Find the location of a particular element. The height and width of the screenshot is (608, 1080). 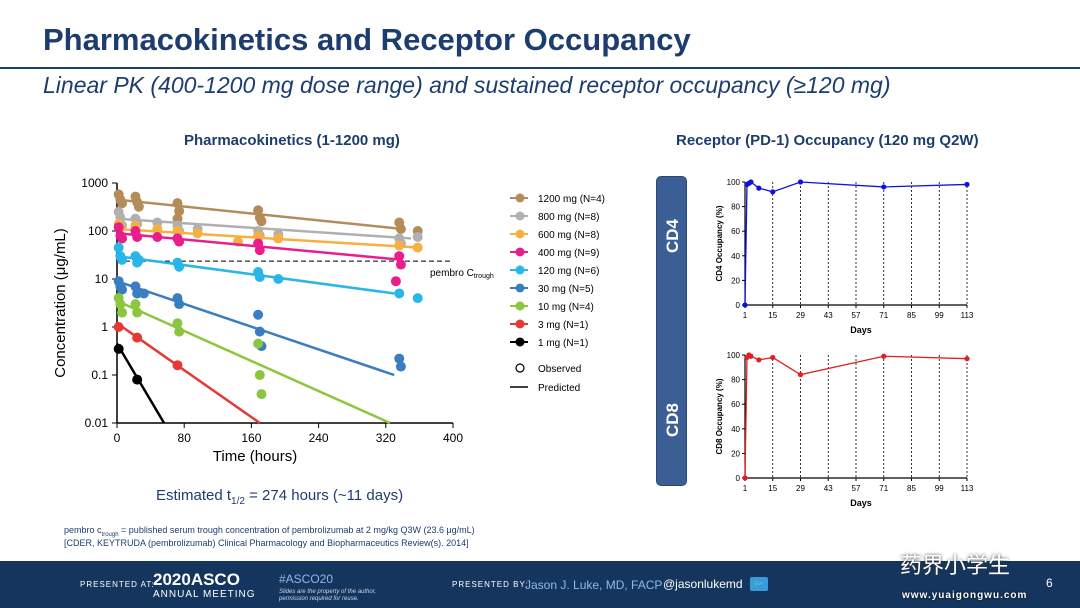

cd4-x-tick-label: 1 is located at coordinates (745, 315).